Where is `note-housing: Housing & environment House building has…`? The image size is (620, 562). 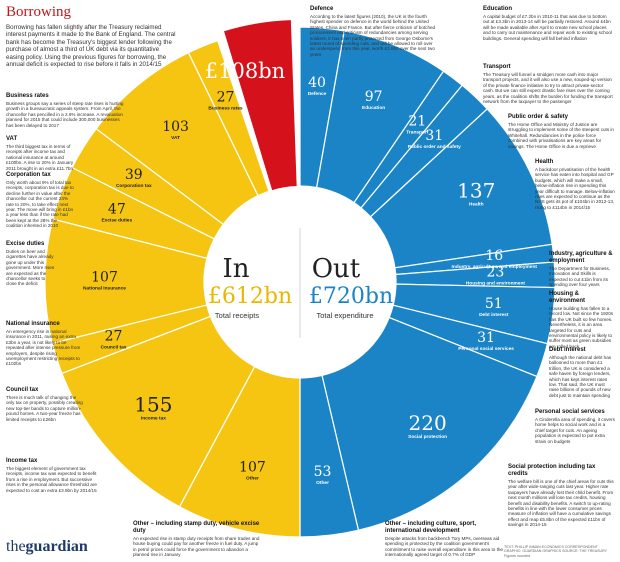 note-housing: Housing & environment House building has… is located at coordinates (582, 320).